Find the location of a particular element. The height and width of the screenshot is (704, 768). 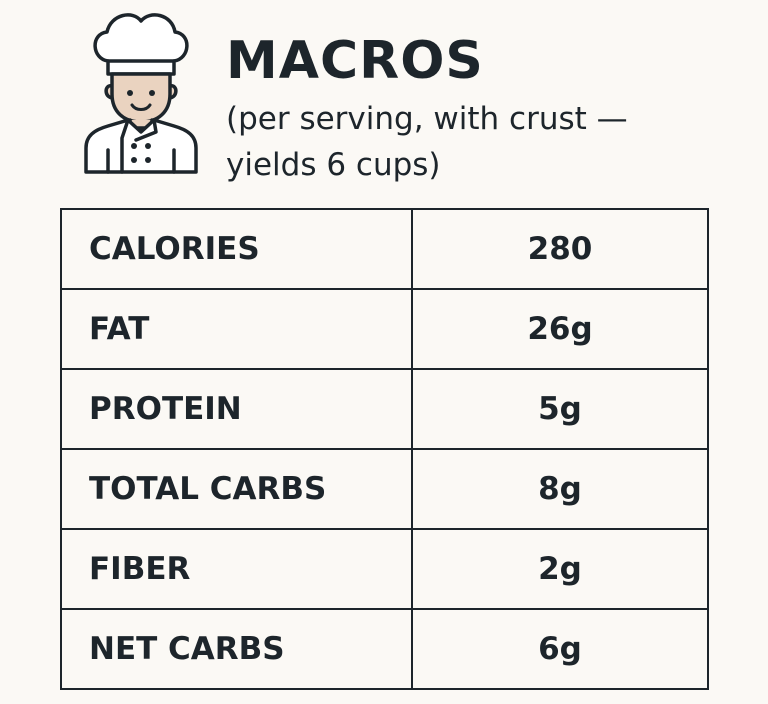

chef-icon is located at coordinates (141, 93).